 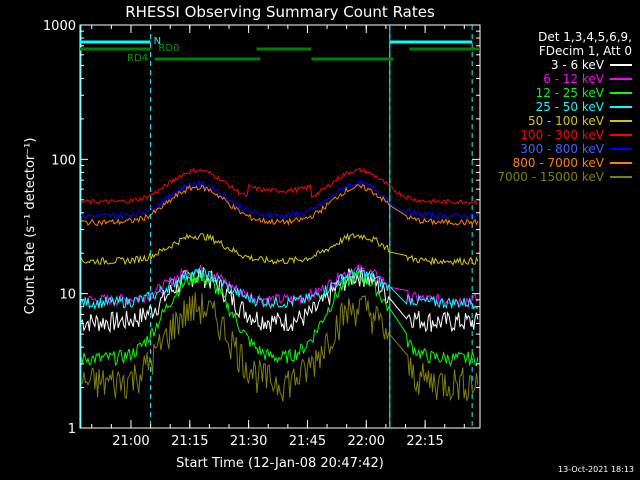 I want to click on rd4-label: RD4, so click(x=137, y=58).